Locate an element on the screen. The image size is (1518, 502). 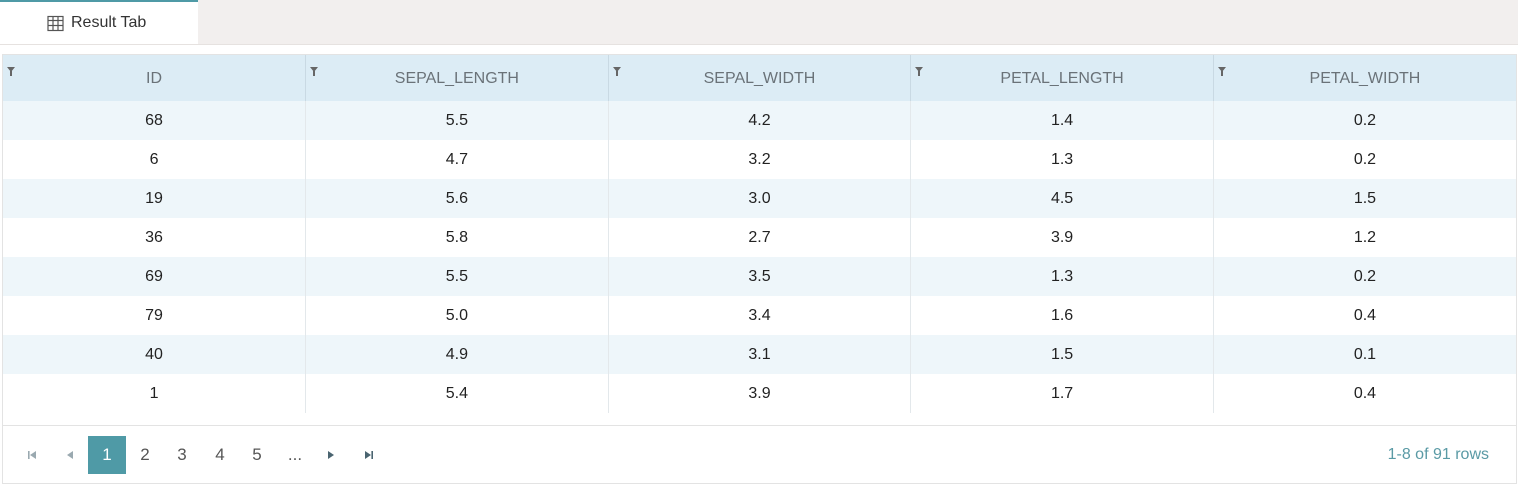
last-page-icon is located at coordinates (369, 455).